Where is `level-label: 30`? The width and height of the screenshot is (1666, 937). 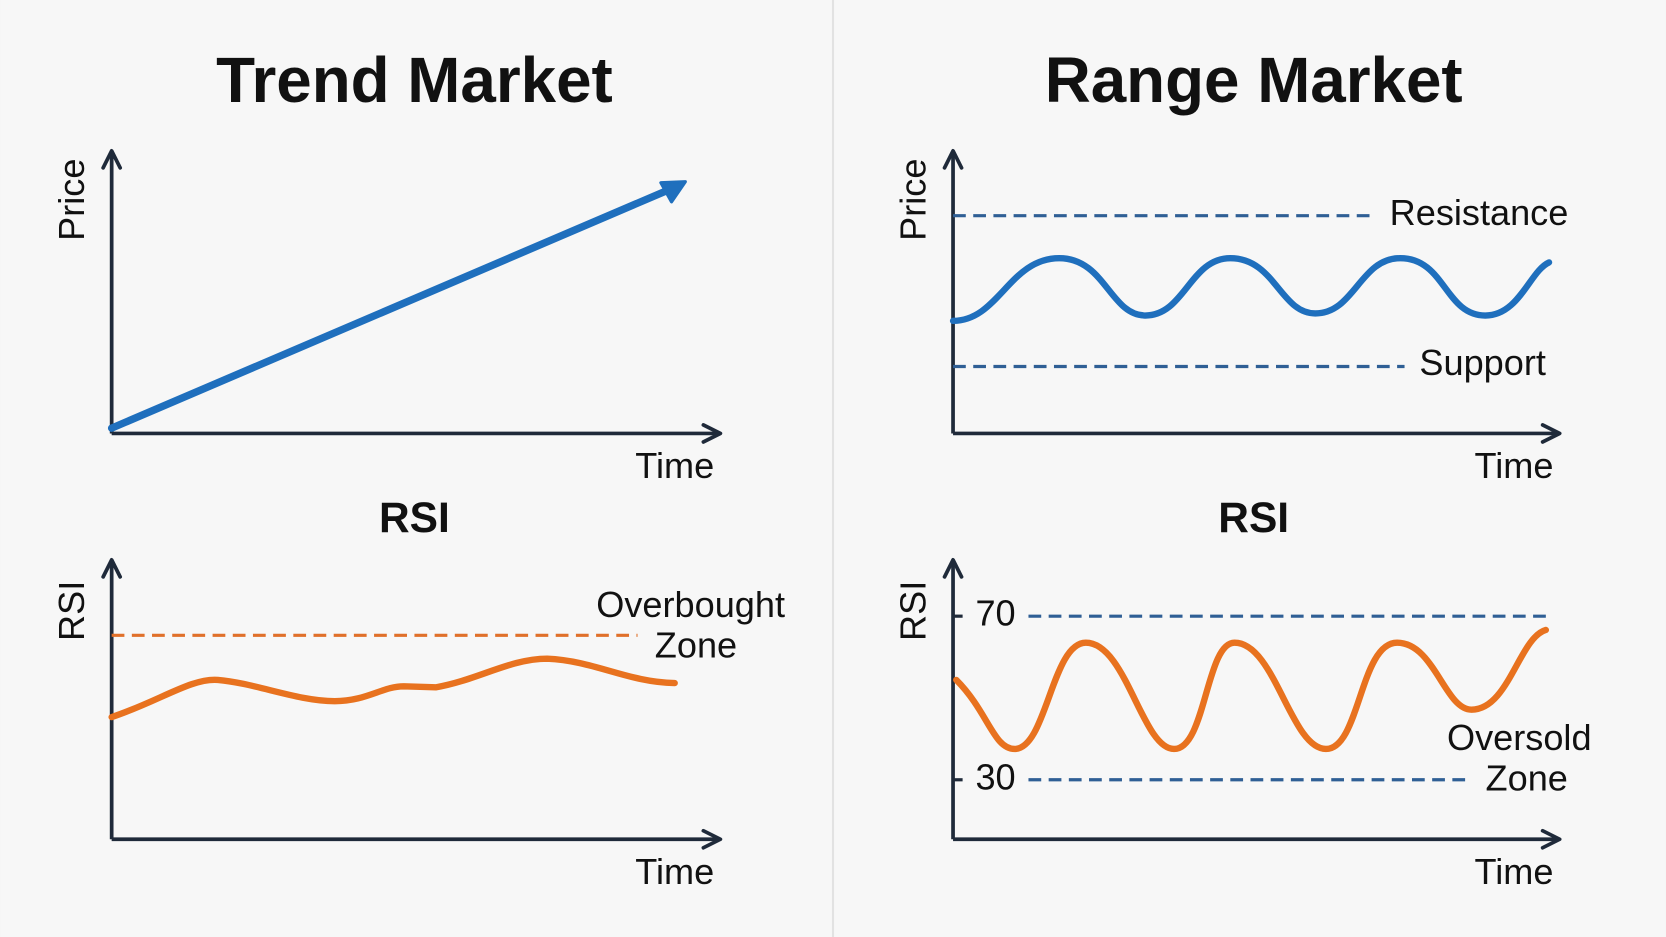
level-label: 30 is located at coordinates (995, 776).